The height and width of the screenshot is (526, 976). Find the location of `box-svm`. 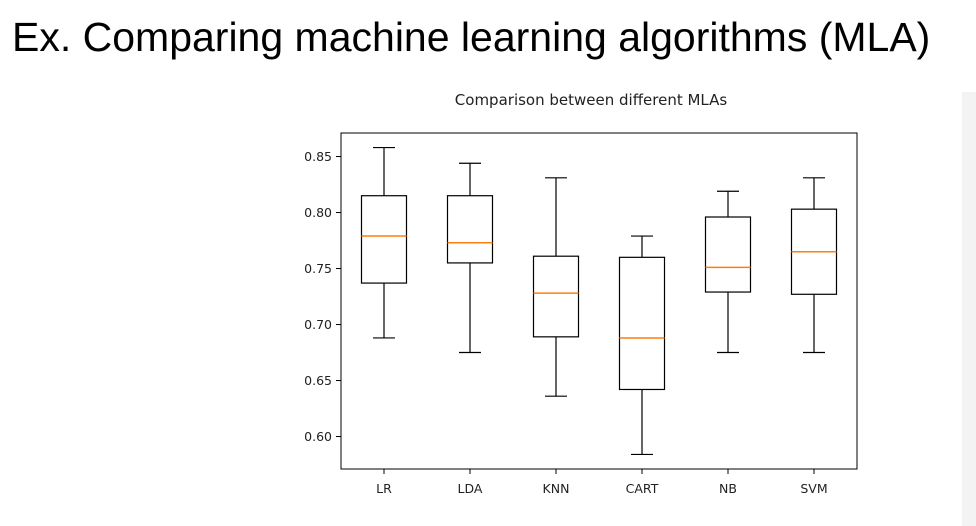

box-svm is located at coordinates (814, 265).